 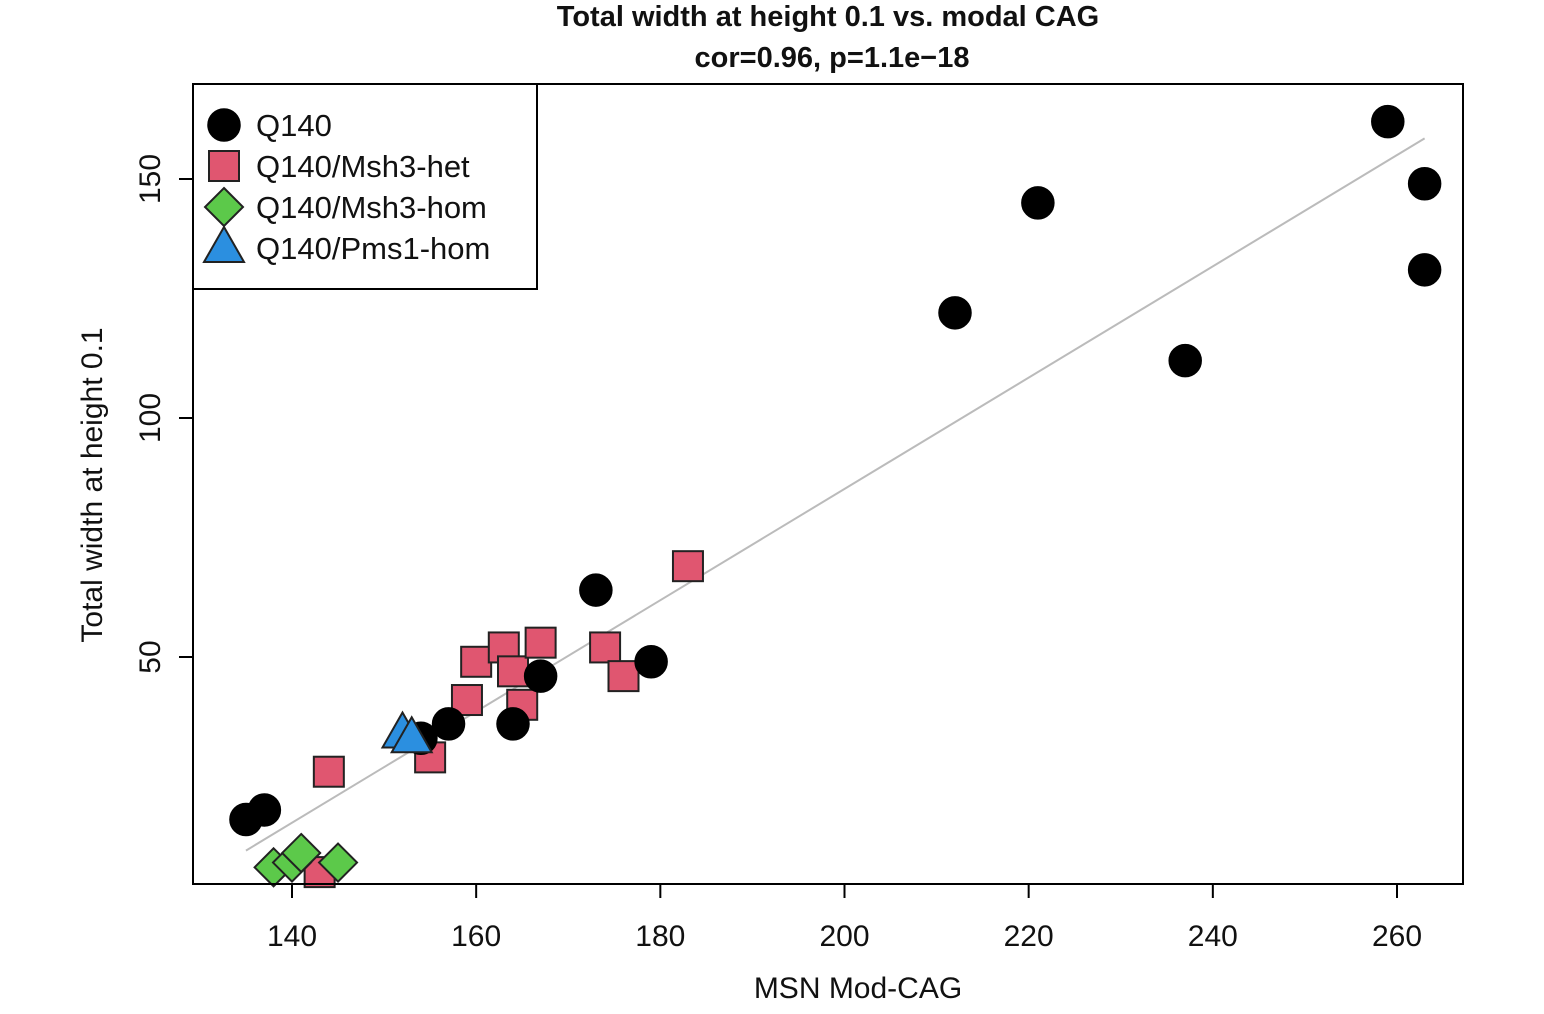 I want to click on point-triangle, so click(x=411, y=734).